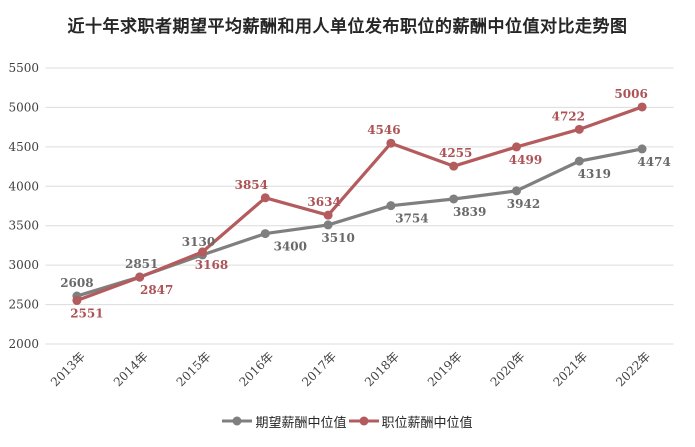 The width and height of the screenshot is (695, 447). Describe the element at coordinates (23, 226) in the screenshot. I see `y-axis-tick-label: 3500` at that location.